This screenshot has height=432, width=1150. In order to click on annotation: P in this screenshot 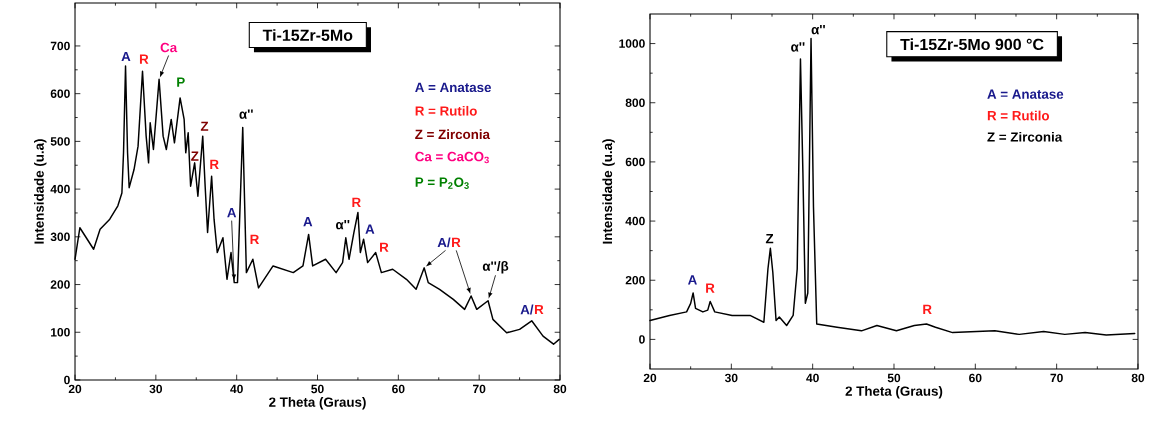, I will do `click(181, 82)`.